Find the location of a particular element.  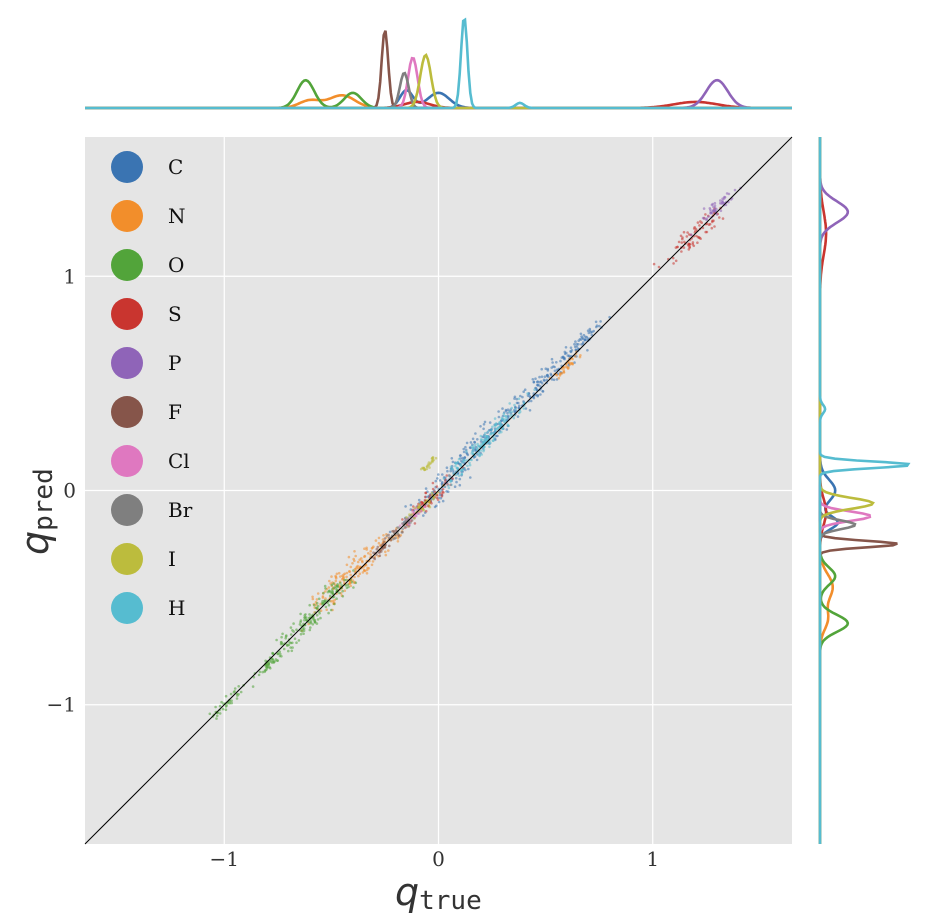

legend-label-F: F is located at coordinates (175, 412).